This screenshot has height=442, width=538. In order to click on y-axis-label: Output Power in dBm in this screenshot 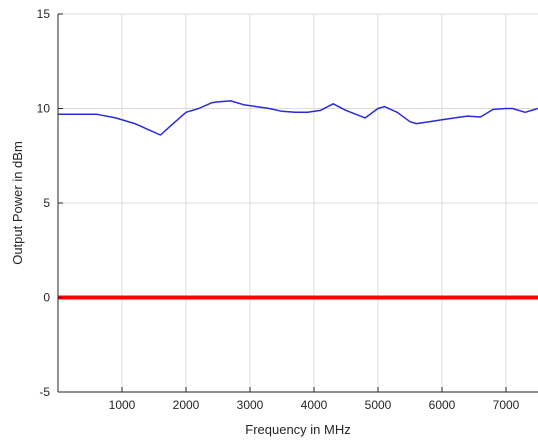, I will do `click(17, 203)`.